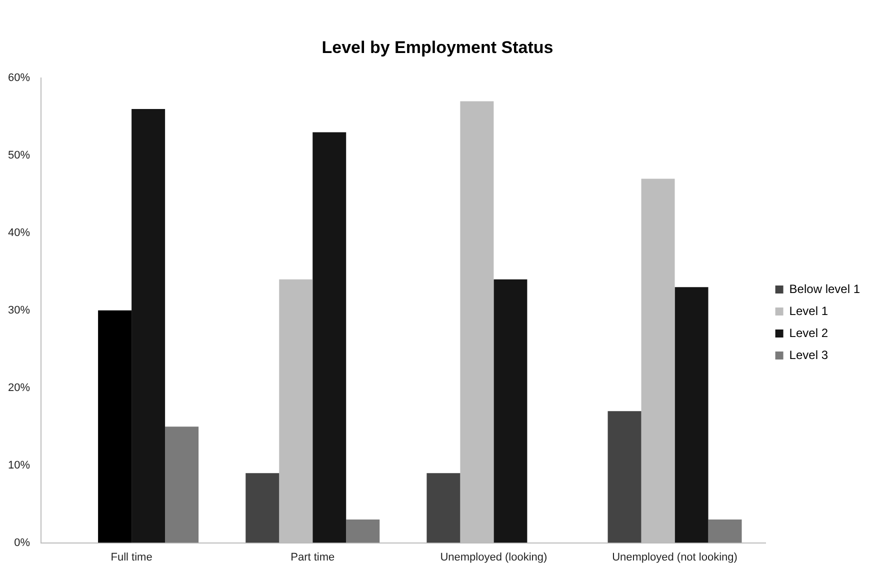 This screenshot has width=875, height=574. What do you see at coordinates (19, 388) in the screenshot?
I see `y-tick-label: 20%` at bounding box center [19, 388].